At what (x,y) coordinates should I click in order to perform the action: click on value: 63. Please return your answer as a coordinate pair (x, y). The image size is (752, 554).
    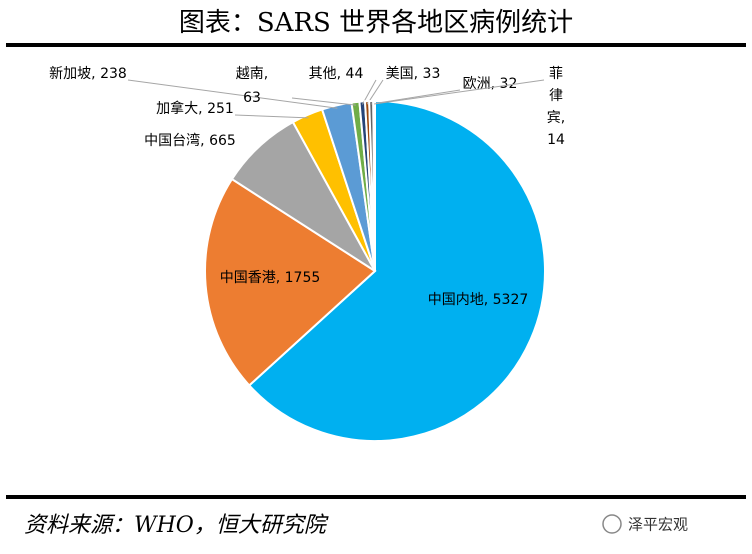
    Looking at the image, I should click on (252, 98).